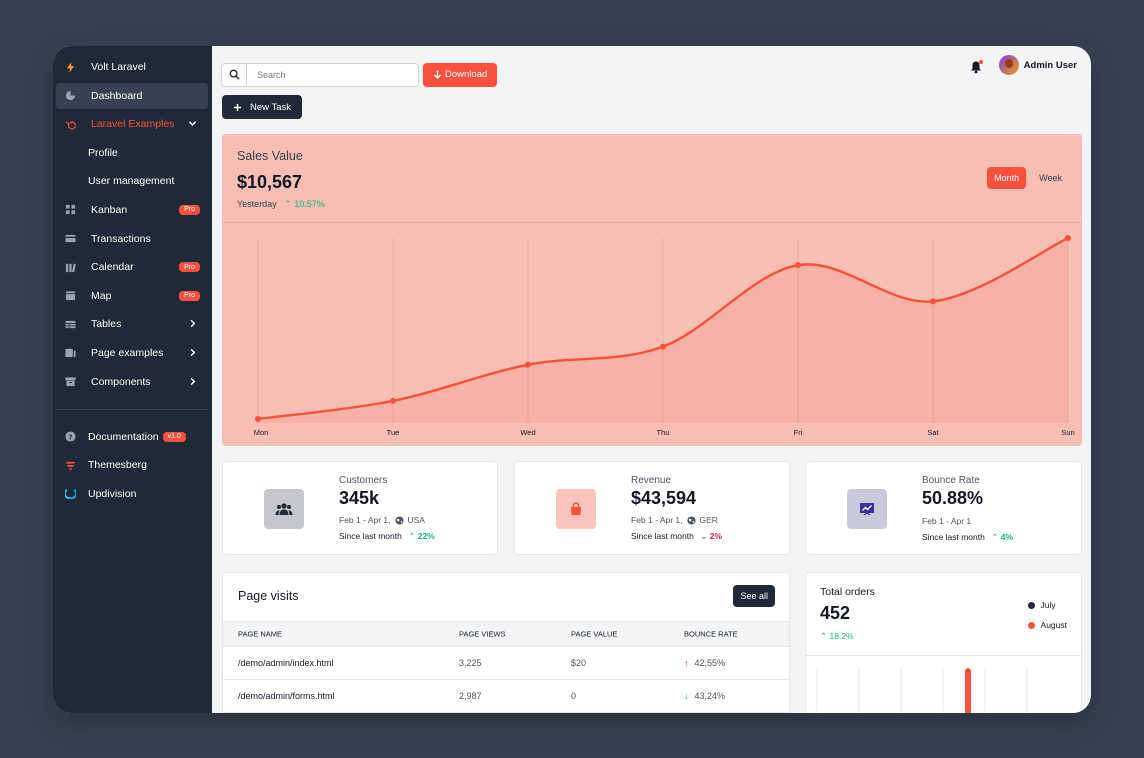 Image resolution: width=1144 pixels, height=758 pixels. What do you see at coordinates (132, 267) in the screenshot?
I see `sidebar-item-calendar: Calendar Pro` at bounding box center [132, 267].